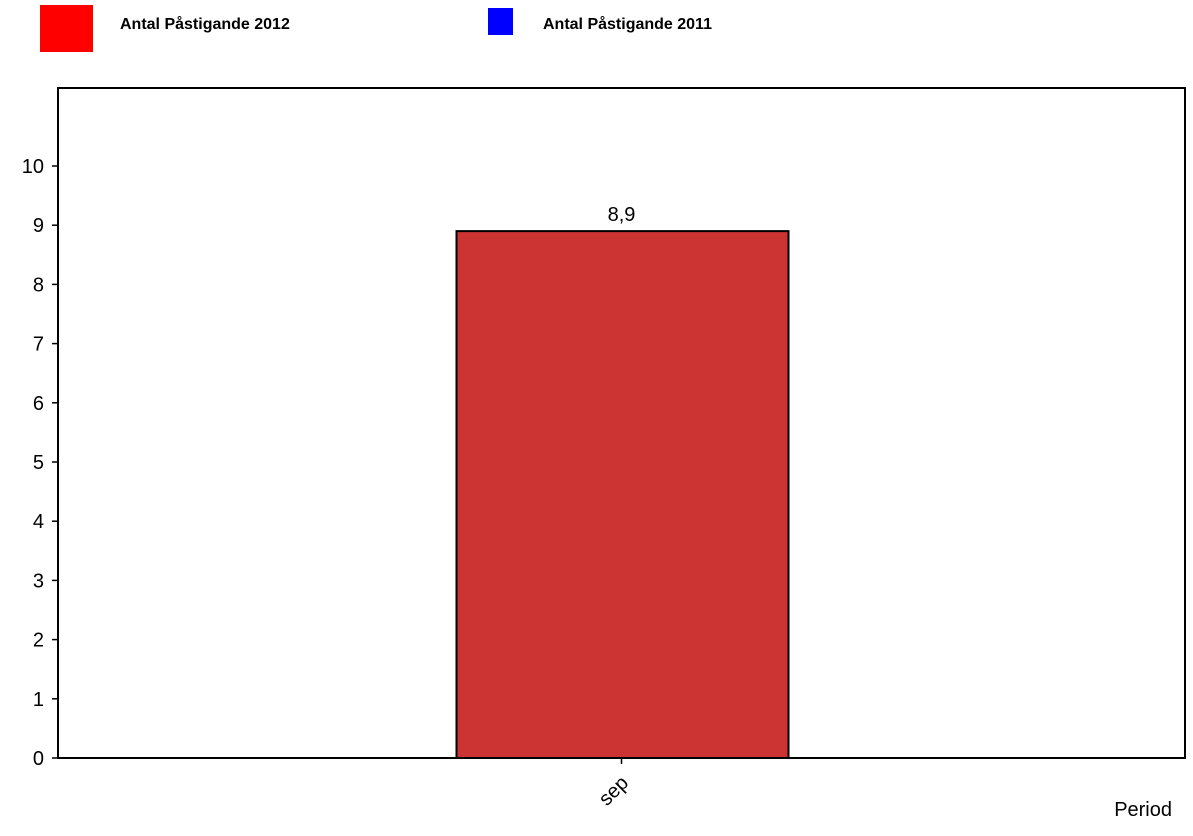 This screenshot has width=1193, height=836. What do you see at coordinates (38, 404) in the screenshot?
I see `y-tick-label: 6` at bounding box center [38, 404].